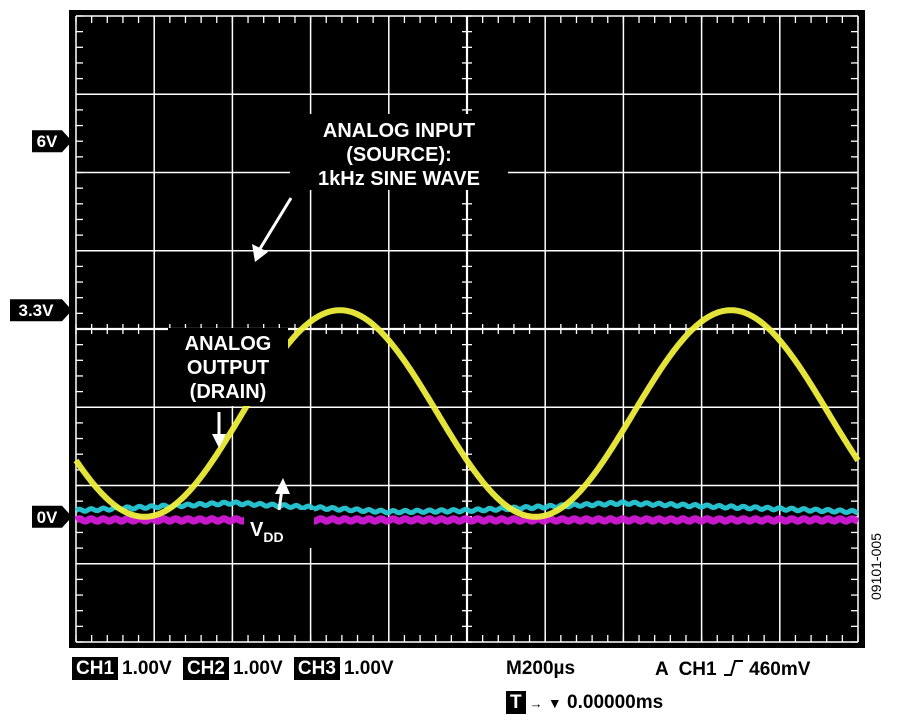  I want to click on ch1-label: CH1, so click(95, 668).